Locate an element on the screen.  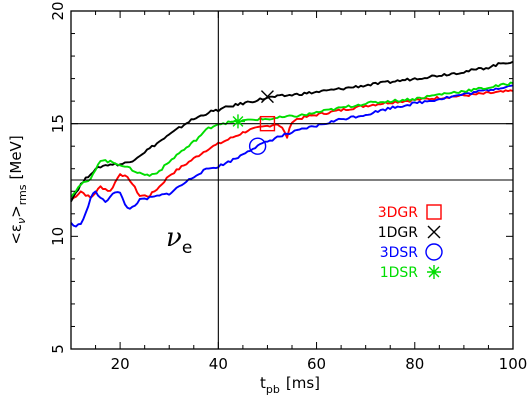
y-label-sub: rms is located at coordinates (22, 194).